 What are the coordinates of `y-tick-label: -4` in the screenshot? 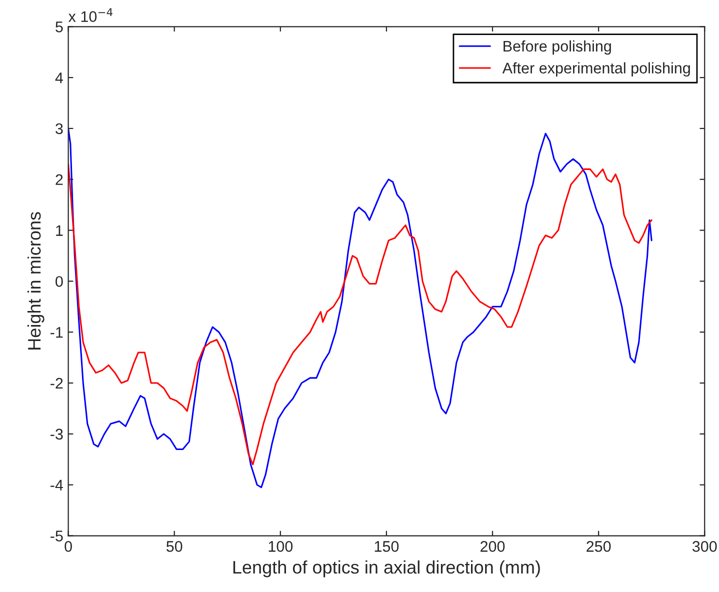 It's located at (56, 485).